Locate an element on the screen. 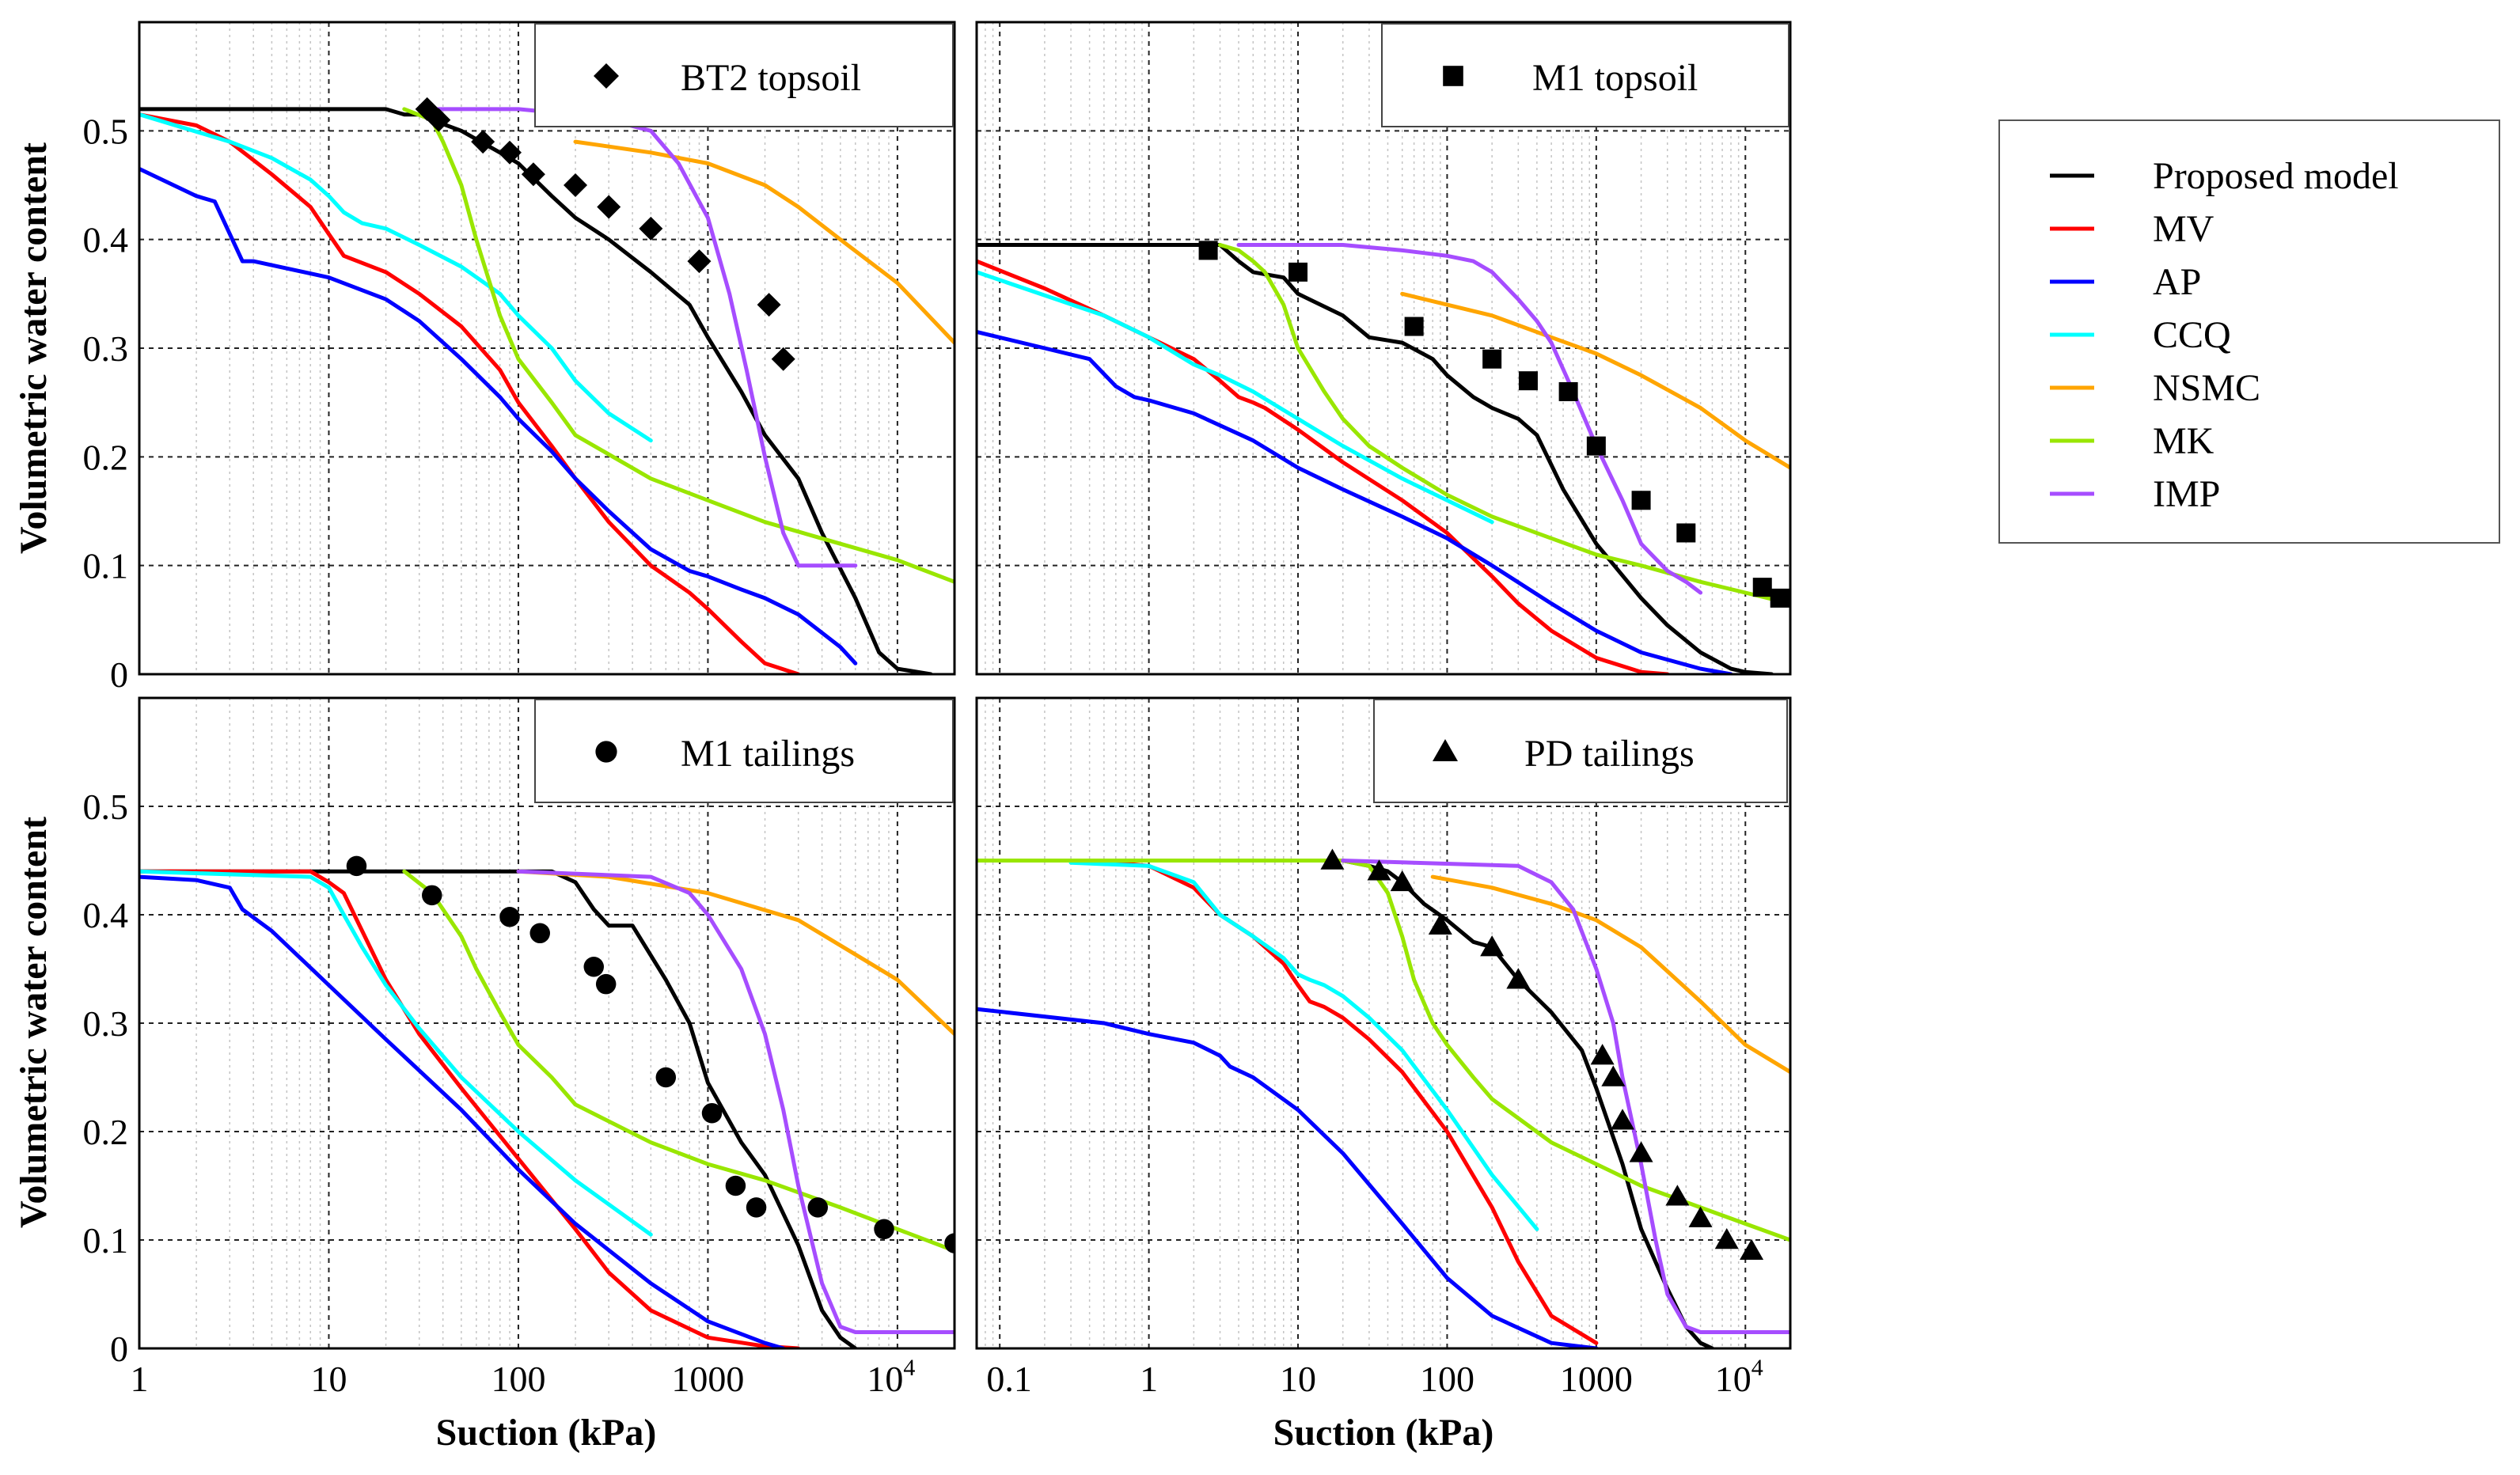  legend-label-mk: MK is located at coordinates (2183, 441).